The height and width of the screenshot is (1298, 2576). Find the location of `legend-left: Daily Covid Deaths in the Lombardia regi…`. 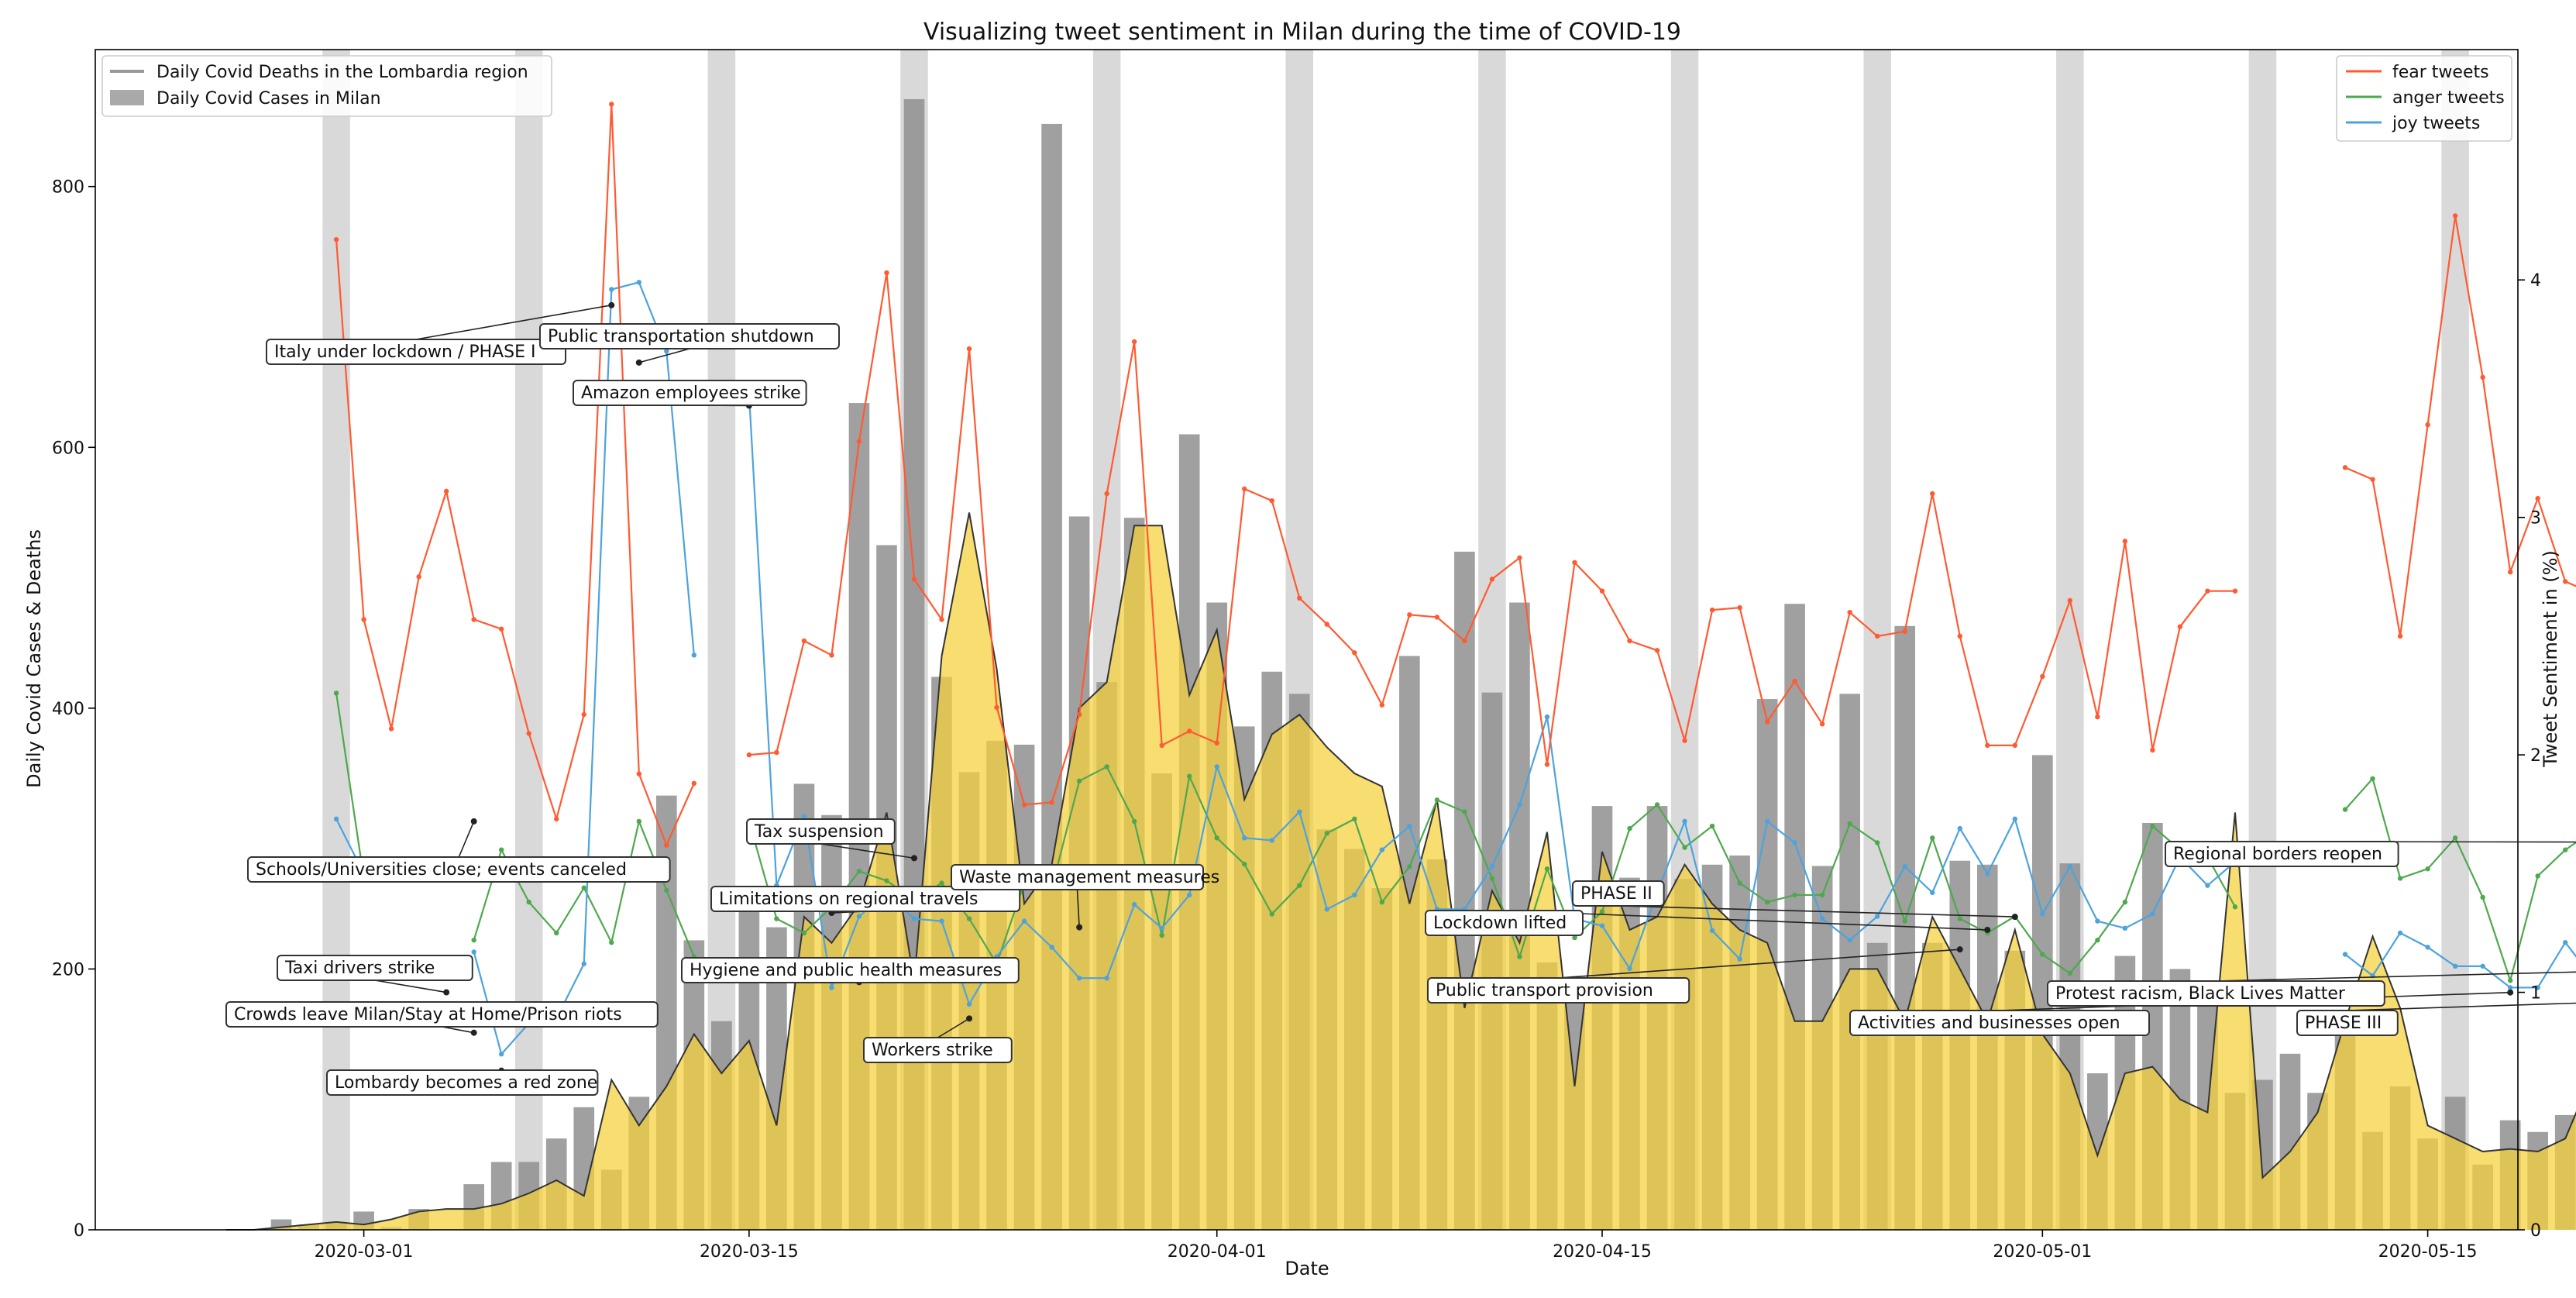

legend-left: Daily Covid Deaths in the Lombardia regi… is located at coordinates (326, 86).